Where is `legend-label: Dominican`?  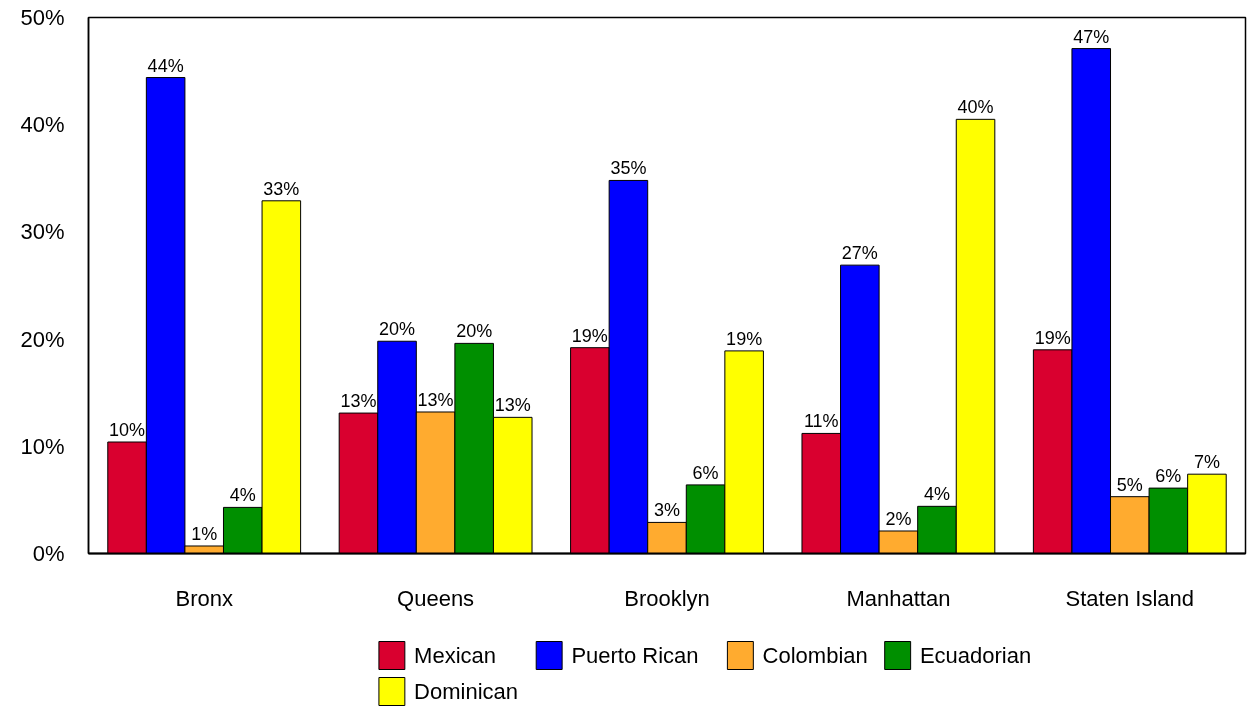
legend-label: Dominican is located at coordinates (466, 691).